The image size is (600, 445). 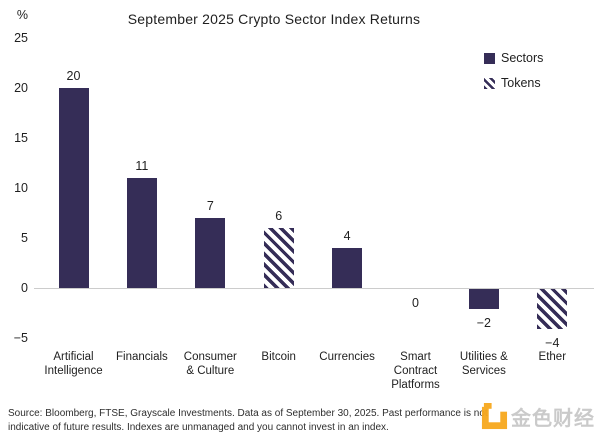 What do you see at coordinates (489, 83) in the screenshot?
I see `legend-swatch-hatched-icon` at bounding box center [489, 83].